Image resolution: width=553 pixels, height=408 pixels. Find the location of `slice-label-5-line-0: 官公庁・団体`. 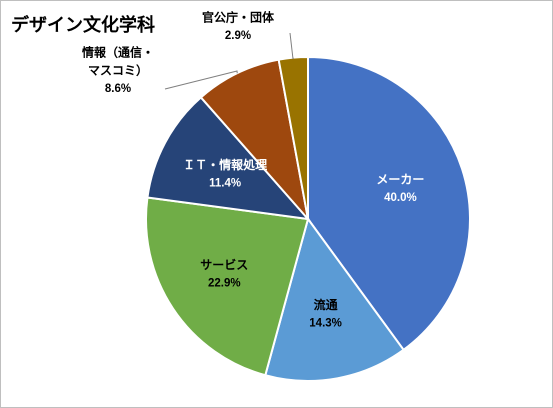

slice-label-5-line-0: 官公庁・団体 is located at coordinates (238, 17).